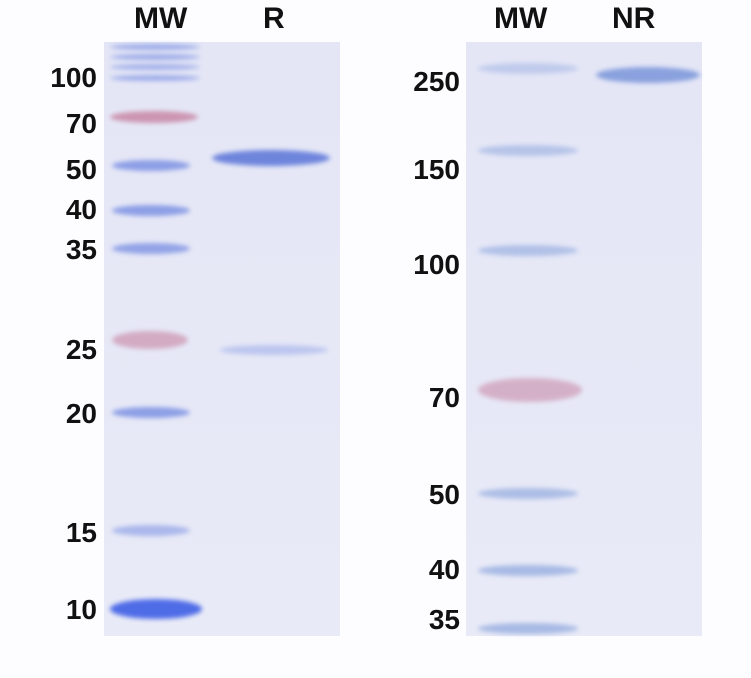 This screenshot has width=751, height=678. Describe the element at coordinates (521, 18) in the screenshot. I see `lane-label-mw-right: MW` at that location.